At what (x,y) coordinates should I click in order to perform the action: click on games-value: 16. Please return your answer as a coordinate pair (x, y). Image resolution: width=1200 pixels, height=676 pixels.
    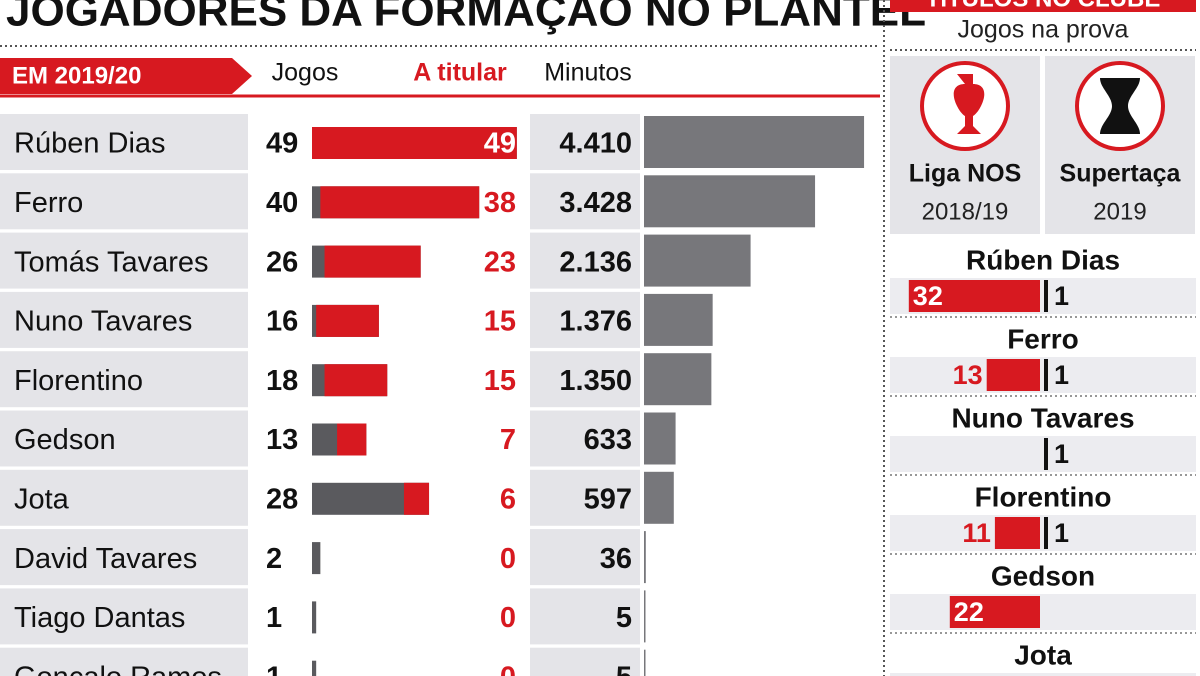
    Looking at the image, I should click on (282, 322).